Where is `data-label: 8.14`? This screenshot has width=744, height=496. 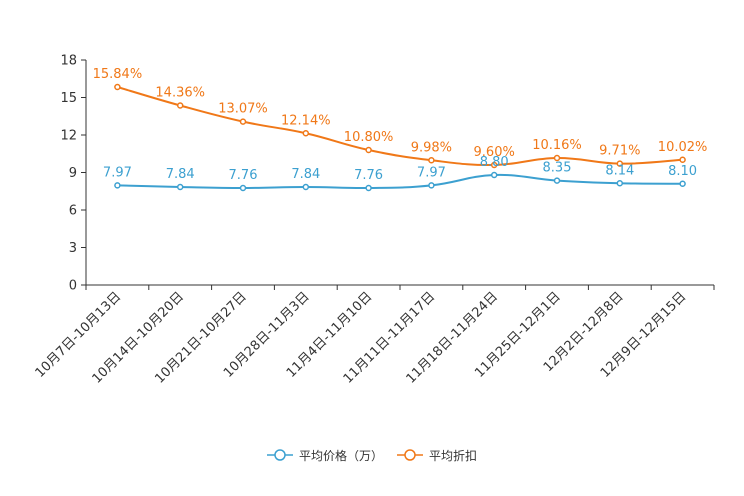
data-label: 8.14 is located at coordinates (619, 170).